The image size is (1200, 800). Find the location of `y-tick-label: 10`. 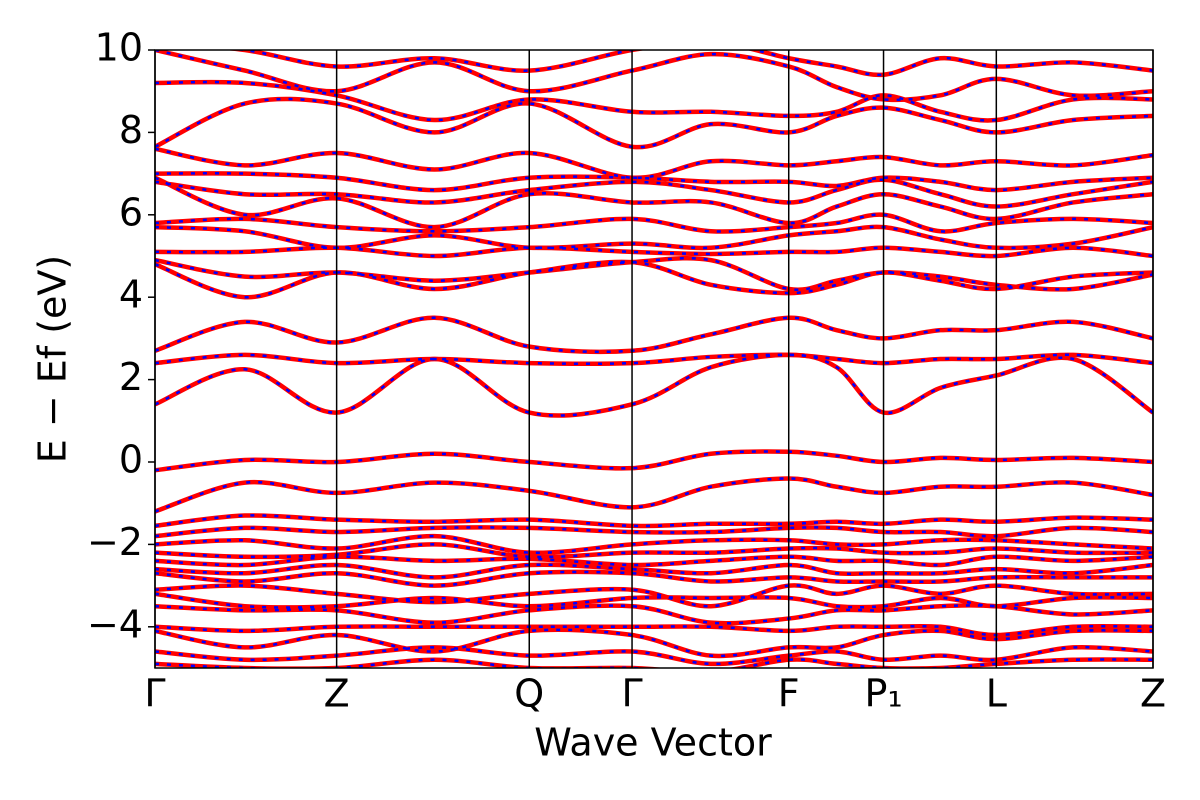

y-tick-label: 10 is located at coordinates (119, 48).